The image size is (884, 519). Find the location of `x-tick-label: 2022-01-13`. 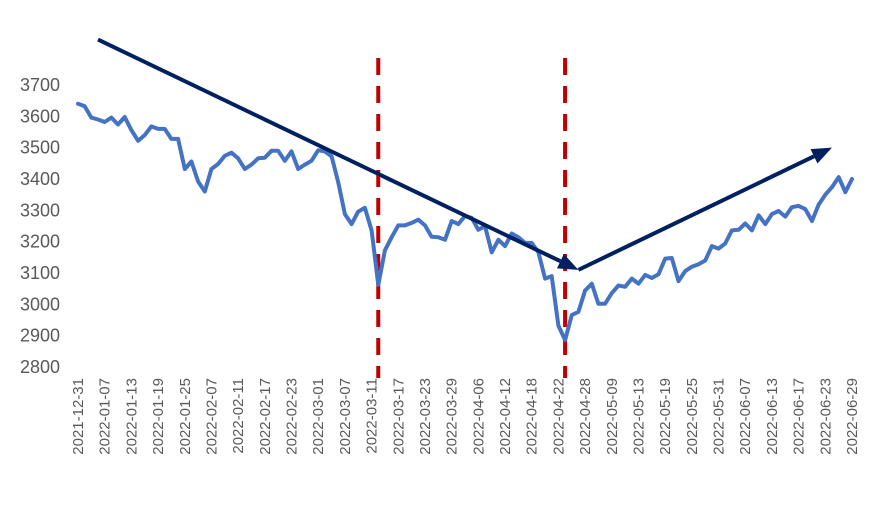

x-tick-label: 2022-01-13 is located at coordinates (131, 416).